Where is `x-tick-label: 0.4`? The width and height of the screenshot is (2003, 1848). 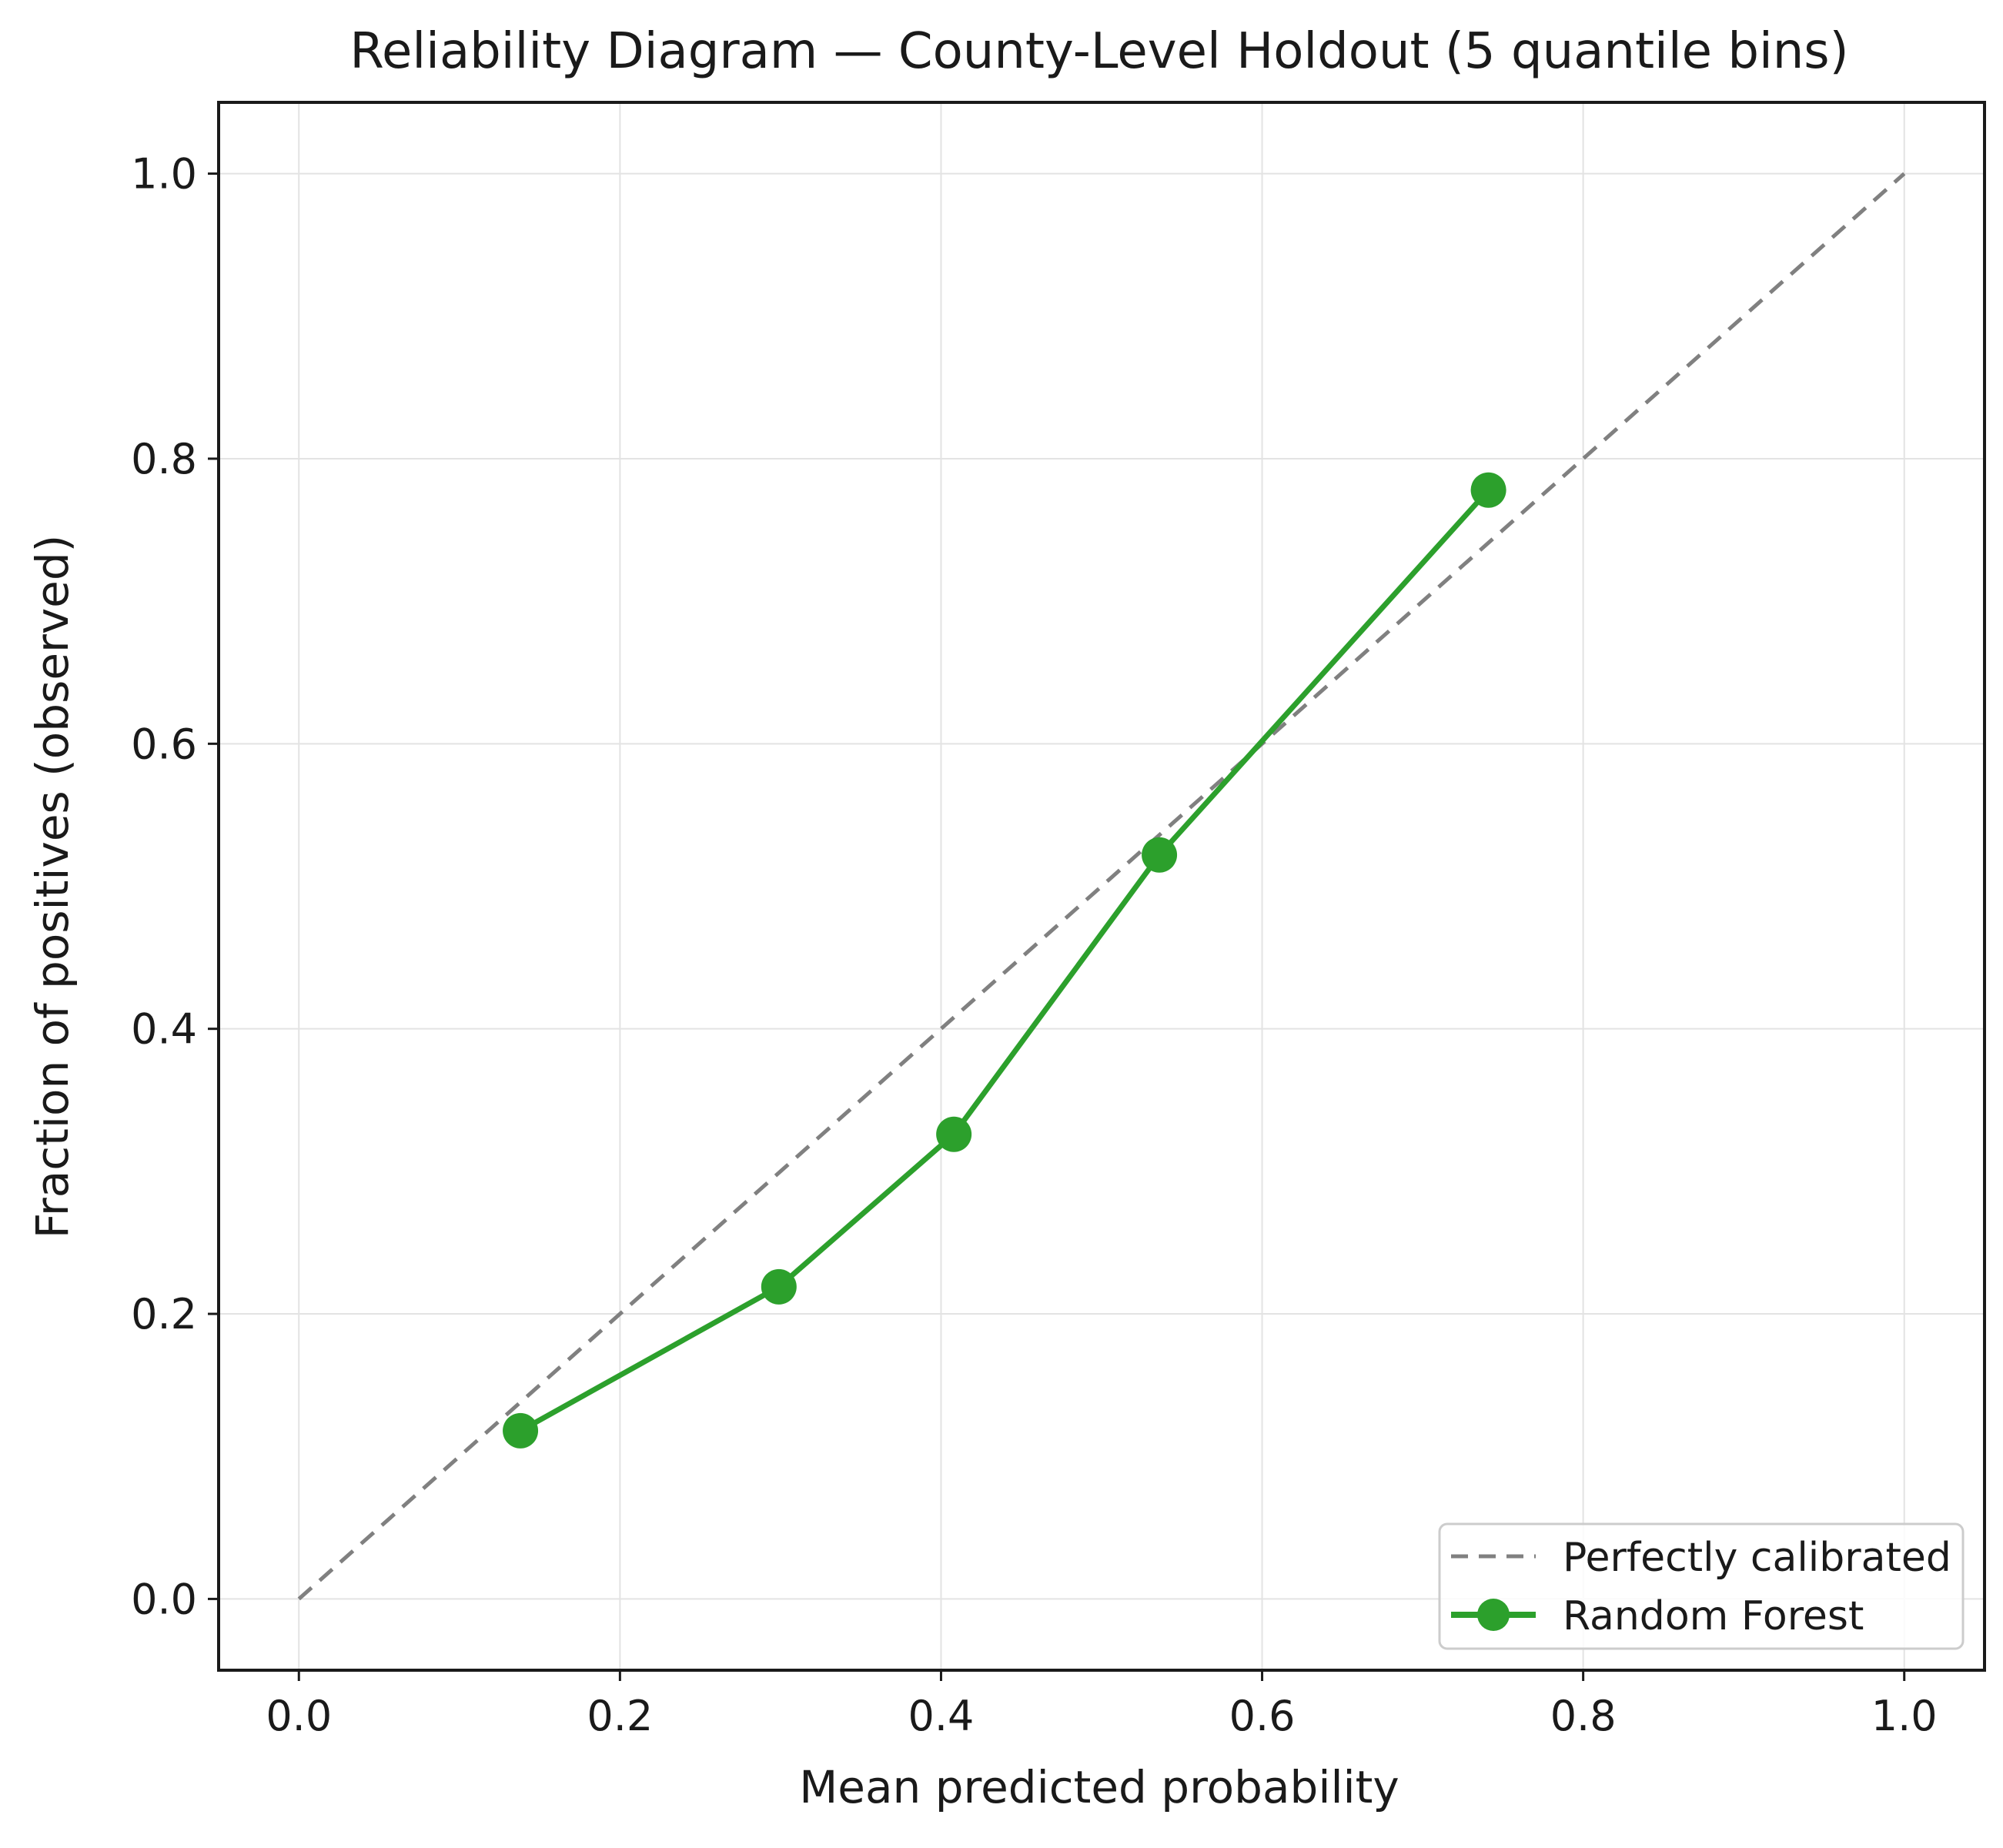 x-tick-label: 0.4 is located at coordinates (941, 1716).